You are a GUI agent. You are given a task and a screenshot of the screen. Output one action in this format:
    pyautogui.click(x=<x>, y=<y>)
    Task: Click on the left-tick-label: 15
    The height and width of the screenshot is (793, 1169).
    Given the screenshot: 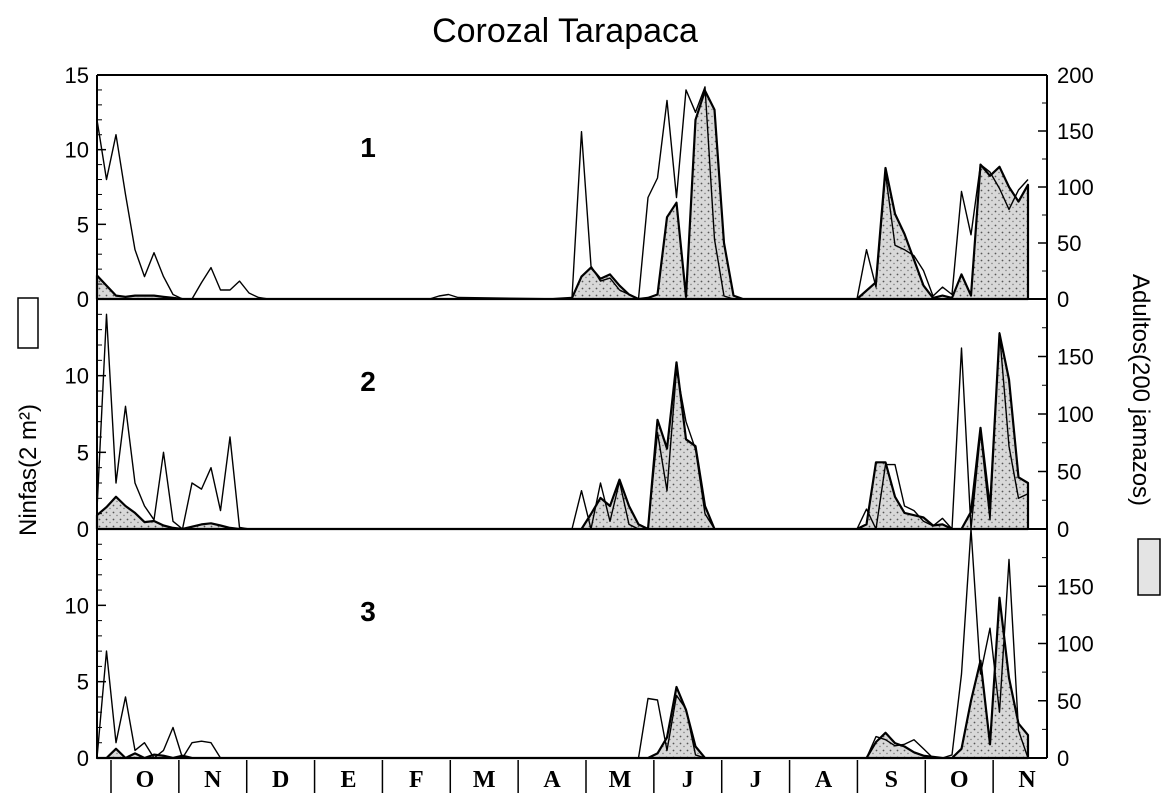 What is the action you would take?
    pyautogui.click(x=77, y=75)
    